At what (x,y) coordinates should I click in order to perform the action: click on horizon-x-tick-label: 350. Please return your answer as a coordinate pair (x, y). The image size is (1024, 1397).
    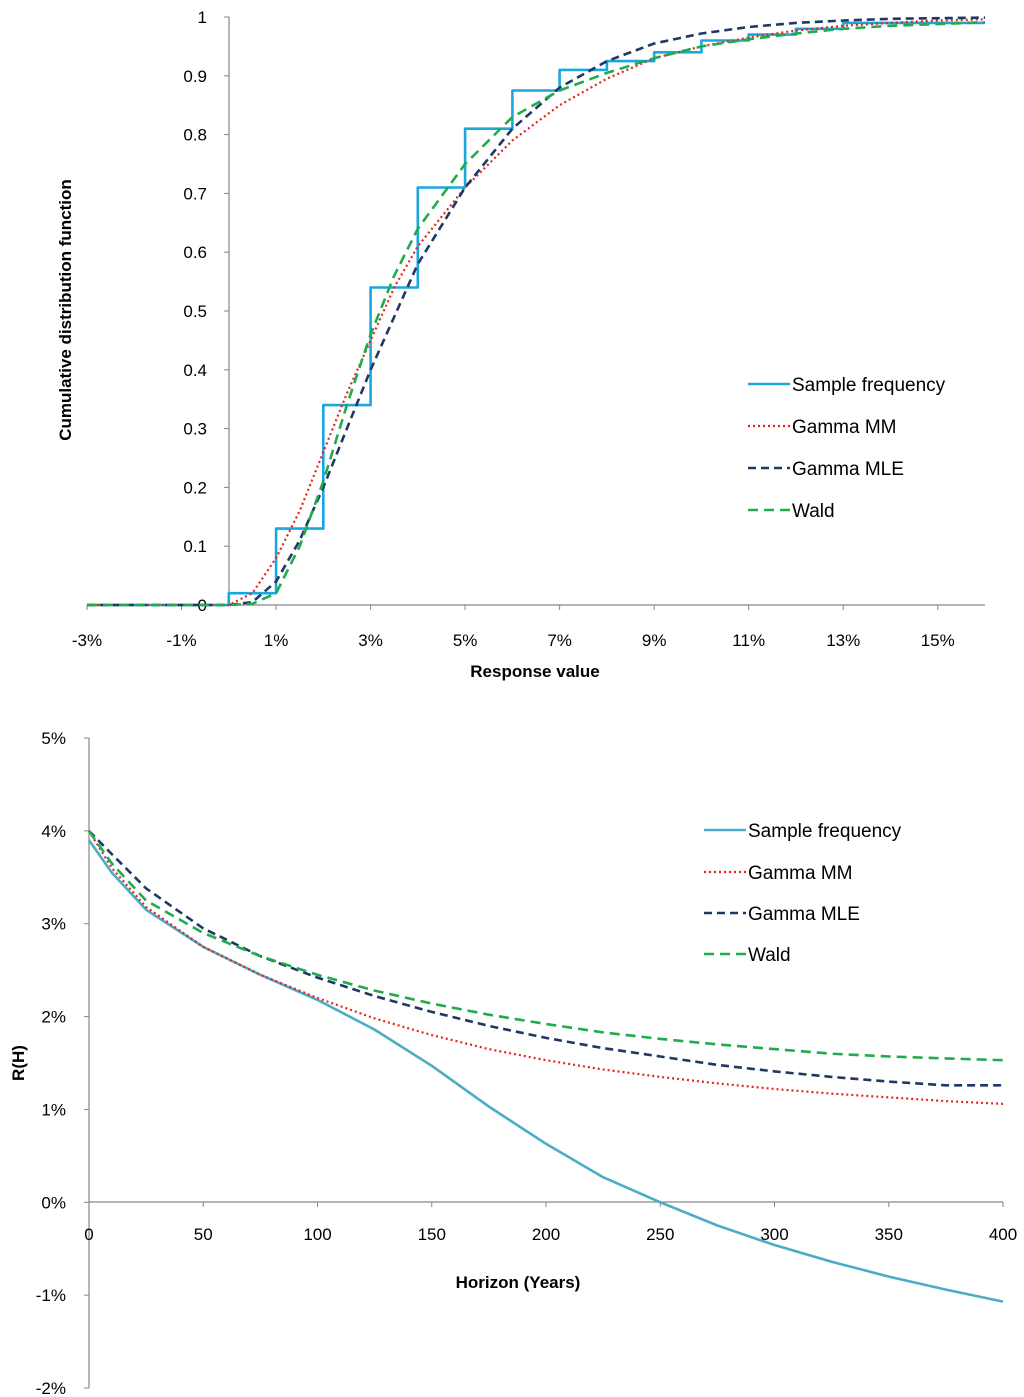
    Looking at the image, I should click on (889, 1234).